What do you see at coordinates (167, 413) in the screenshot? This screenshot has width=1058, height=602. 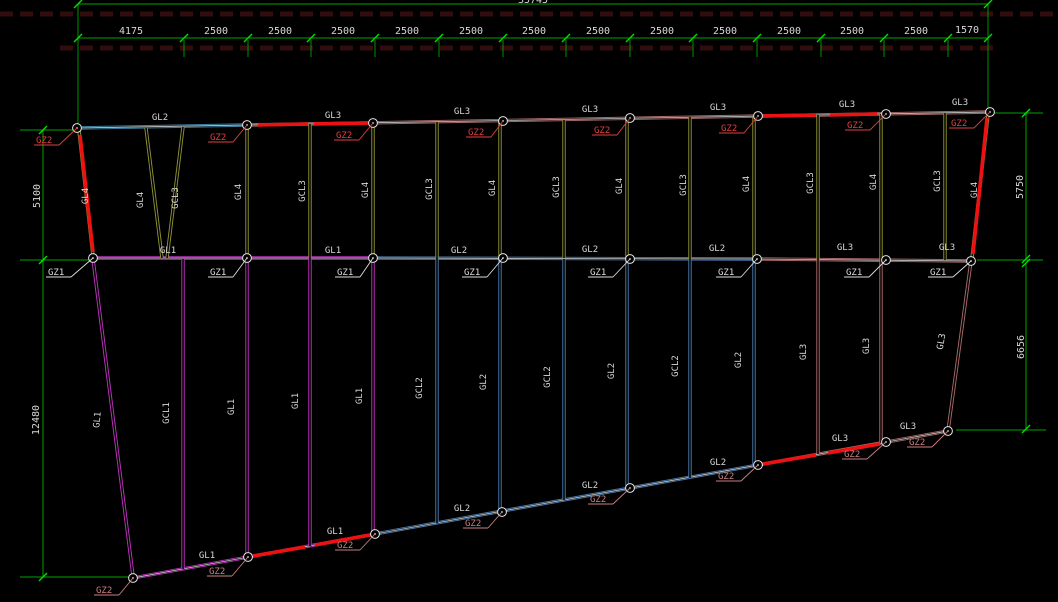 I see `member-label-gcl1: GCL1` at bounding box center [167, 413].